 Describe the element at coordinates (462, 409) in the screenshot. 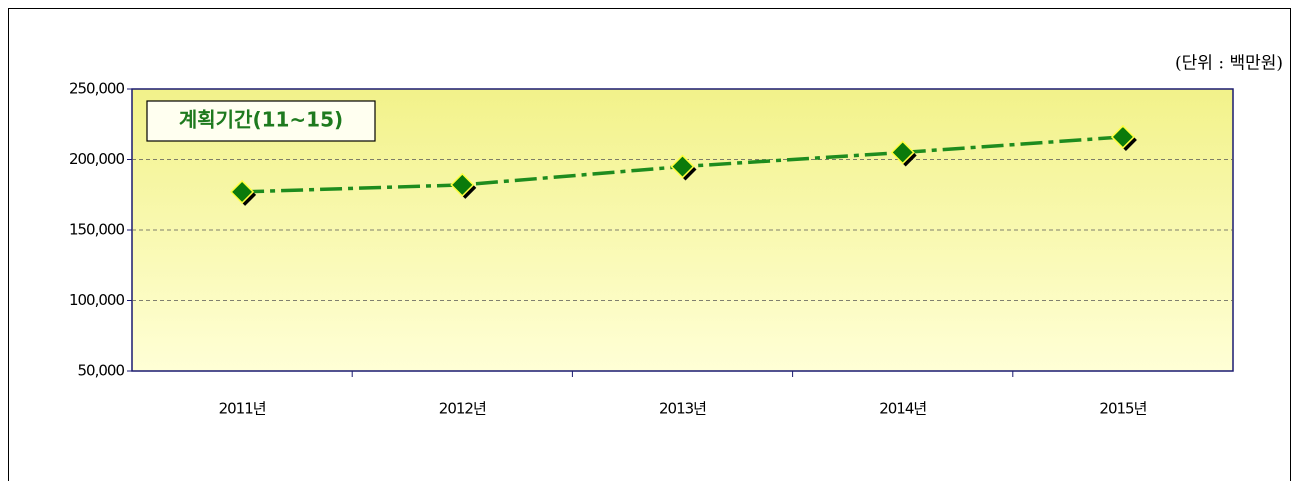

I see `x-tick-label: 2012년` at that location.